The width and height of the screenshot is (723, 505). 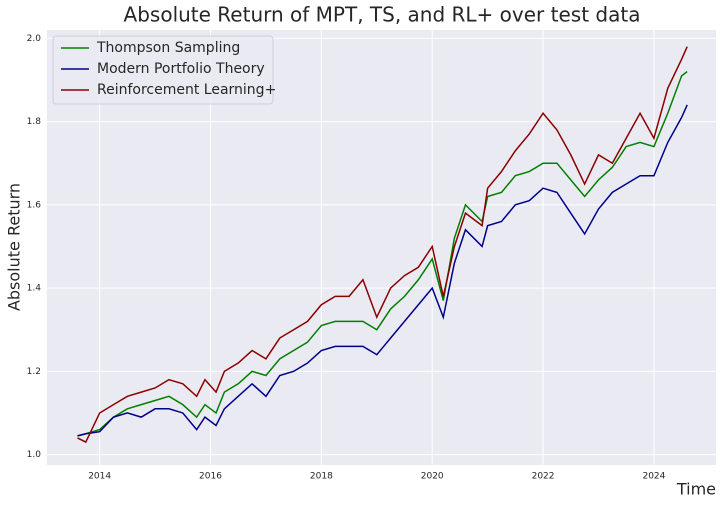 I want to click on legend-label: Thompson Sampling, so click(x=168, y=48).